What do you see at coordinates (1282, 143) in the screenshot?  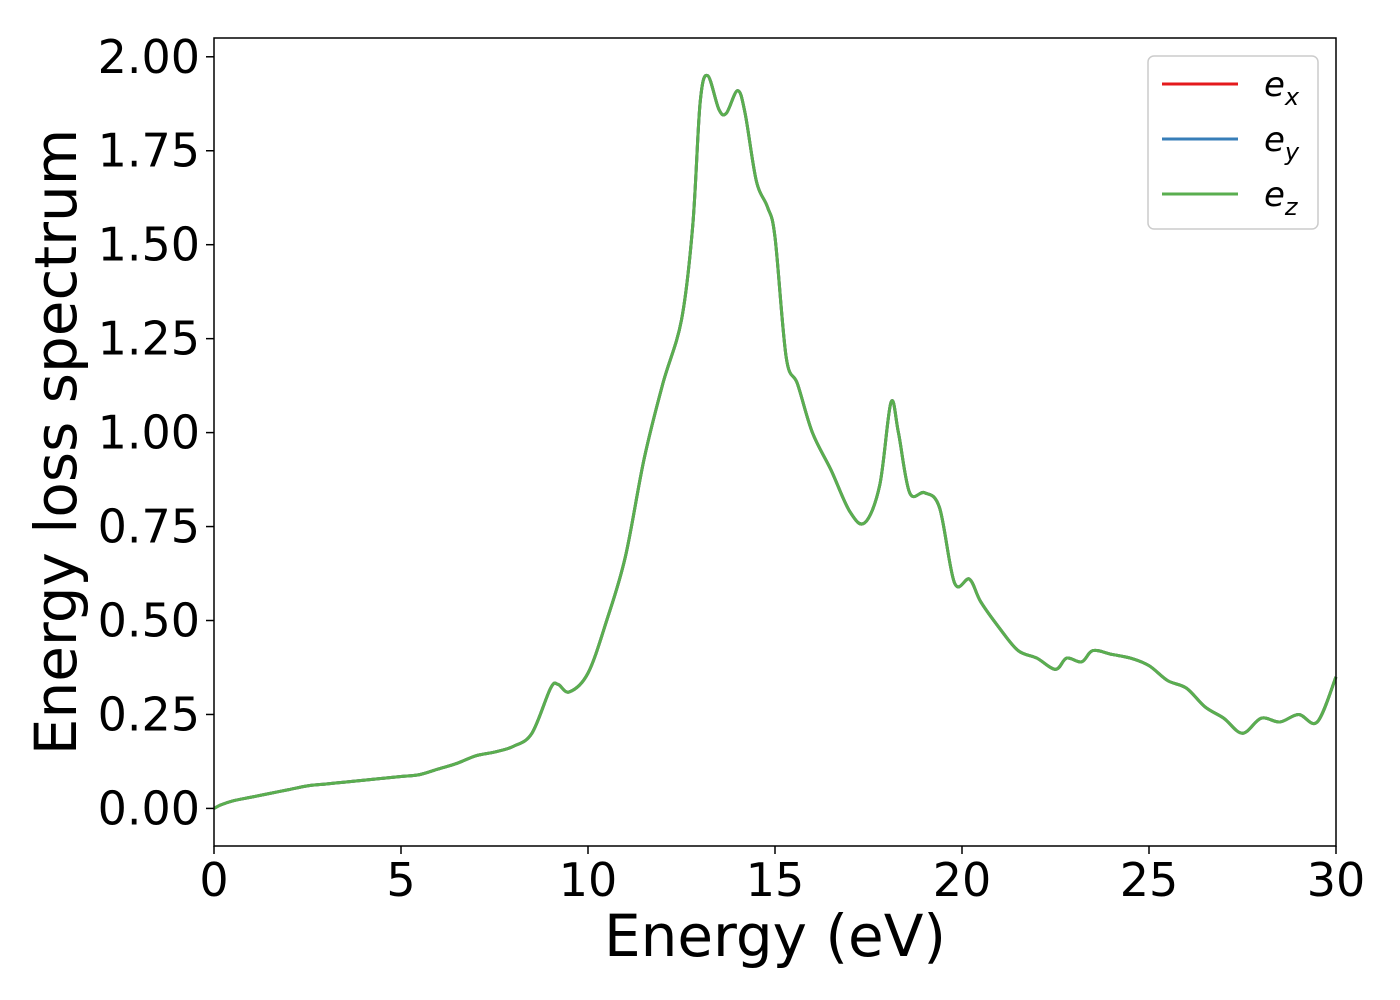 I see `legend-label: ey` at bounding box center [1282, 143].